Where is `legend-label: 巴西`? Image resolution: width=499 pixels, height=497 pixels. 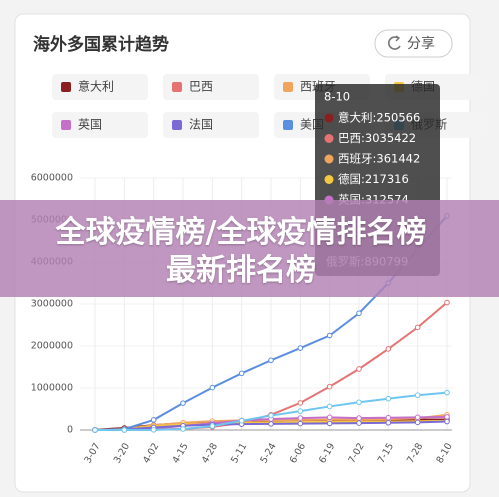
legend-label: 巴西 is located at coordinates (201, 87).